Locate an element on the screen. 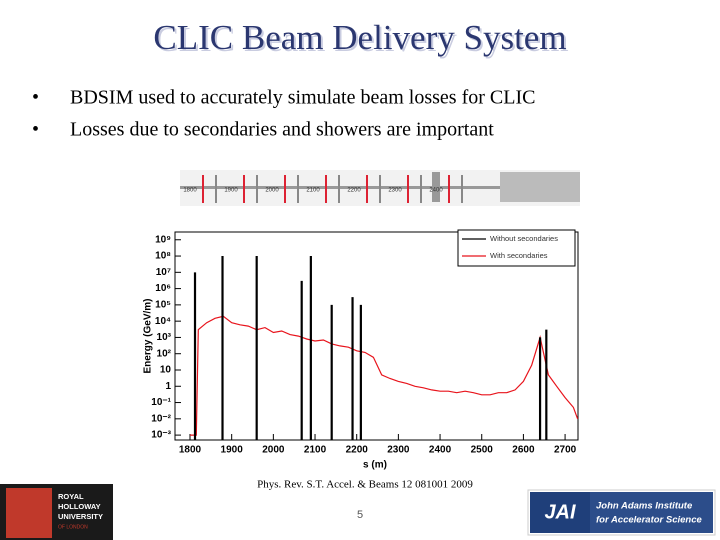 This screenshot has height=540, width=720. x-tick-label: 2300 is located at coordinates (398, 450).